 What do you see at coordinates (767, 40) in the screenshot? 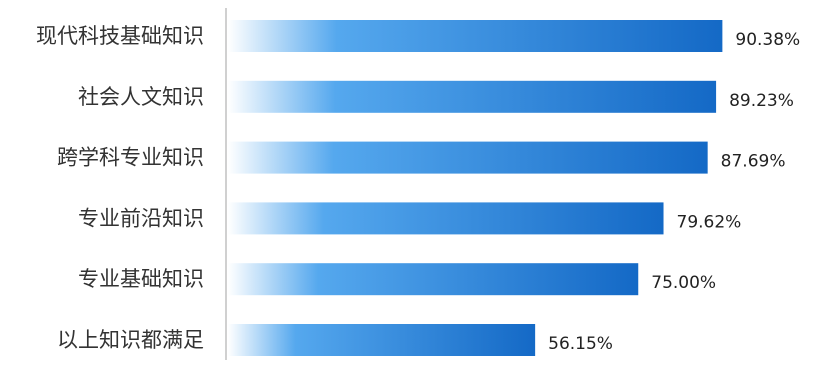
I see `value-label: 90.38%` at bounding box center [767, 40].